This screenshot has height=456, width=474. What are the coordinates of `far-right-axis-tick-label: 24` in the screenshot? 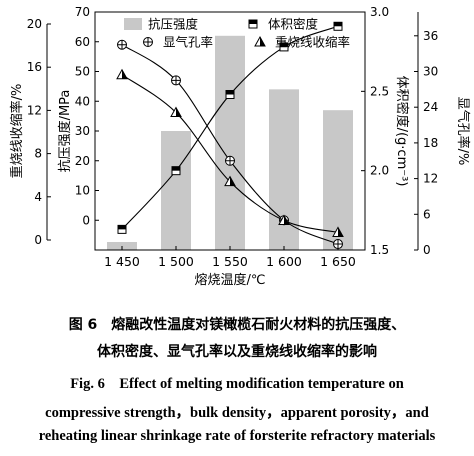 It's located at (430, 107).